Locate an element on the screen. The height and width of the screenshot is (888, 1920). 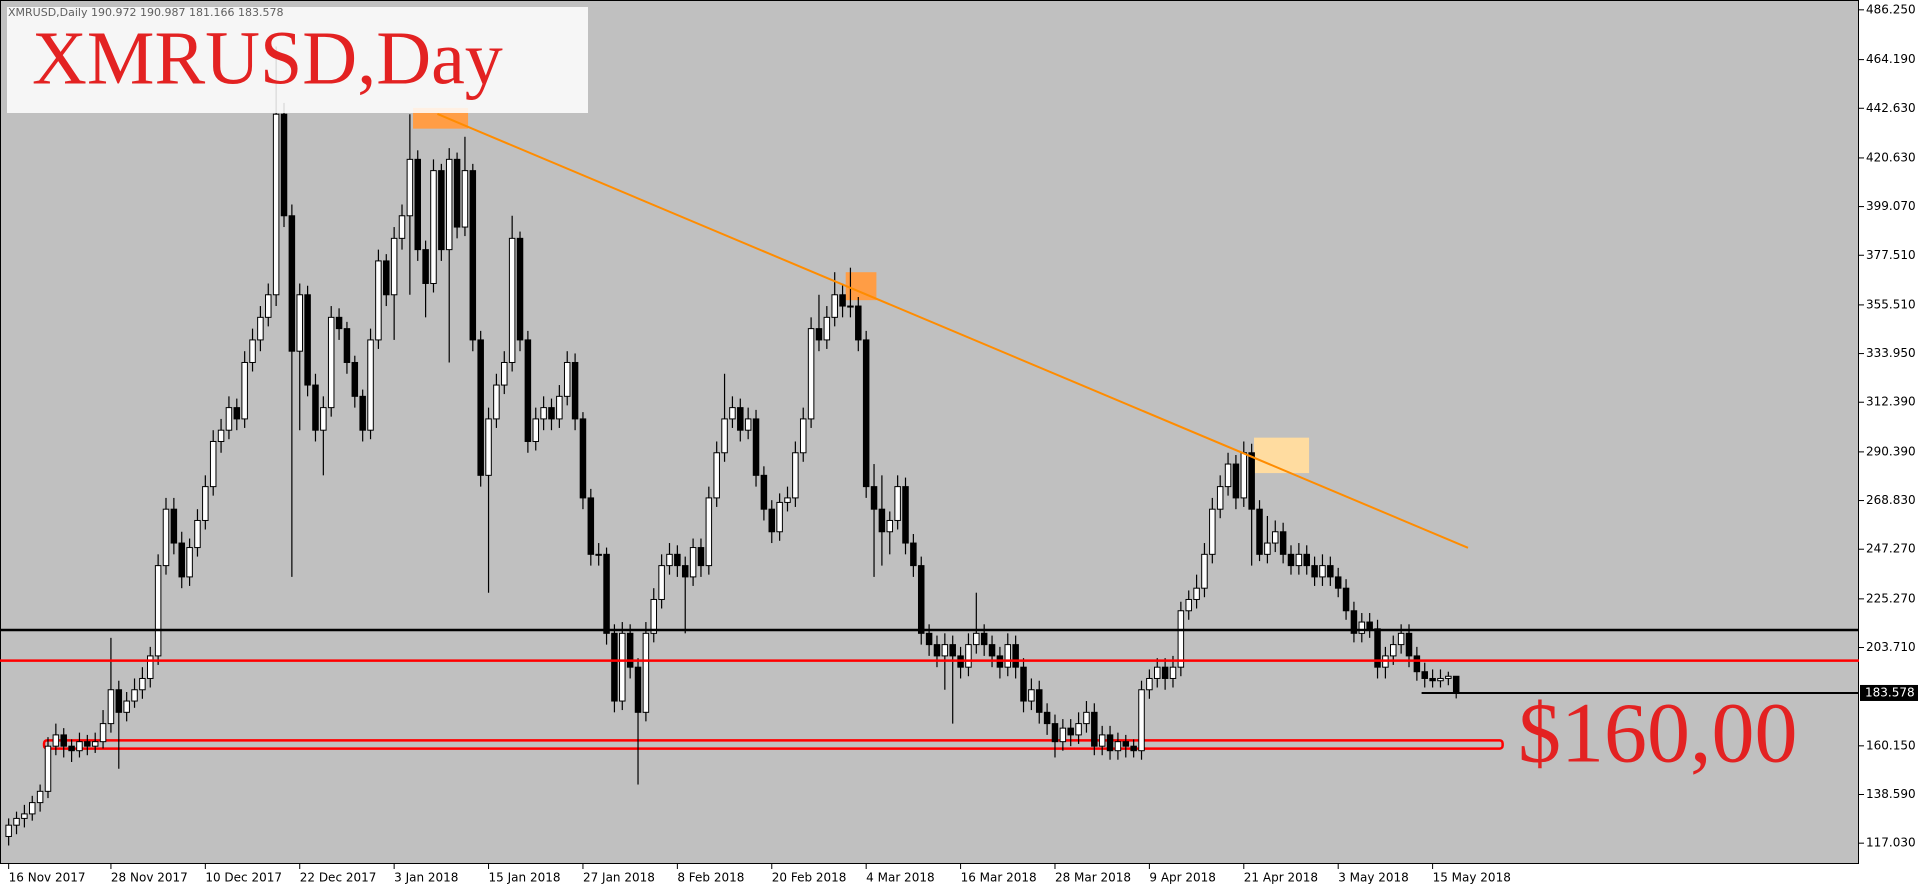
x-tick-label: 28 Nov 2017 is located at coordinates (149, 878).